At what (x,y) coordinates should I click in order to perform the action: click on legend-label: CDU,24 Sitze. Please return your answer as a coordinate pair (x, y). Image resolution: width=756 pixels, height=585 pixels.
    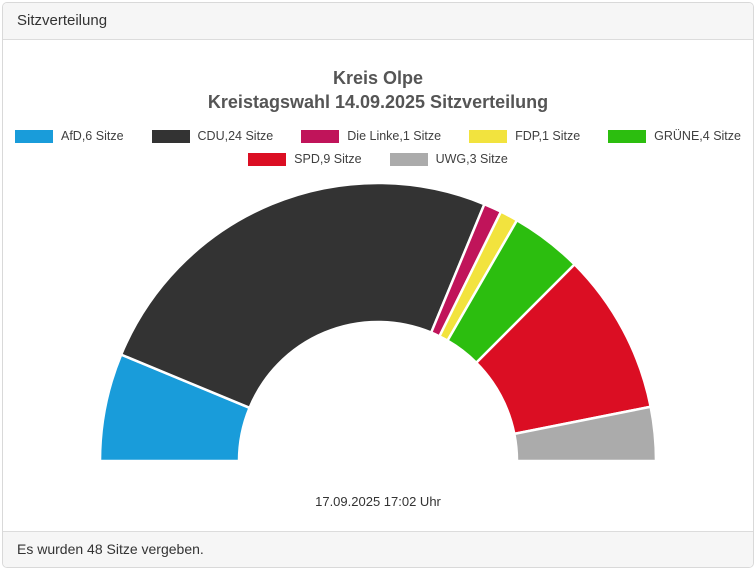
    Looking at the image, I should click on (235, 136).